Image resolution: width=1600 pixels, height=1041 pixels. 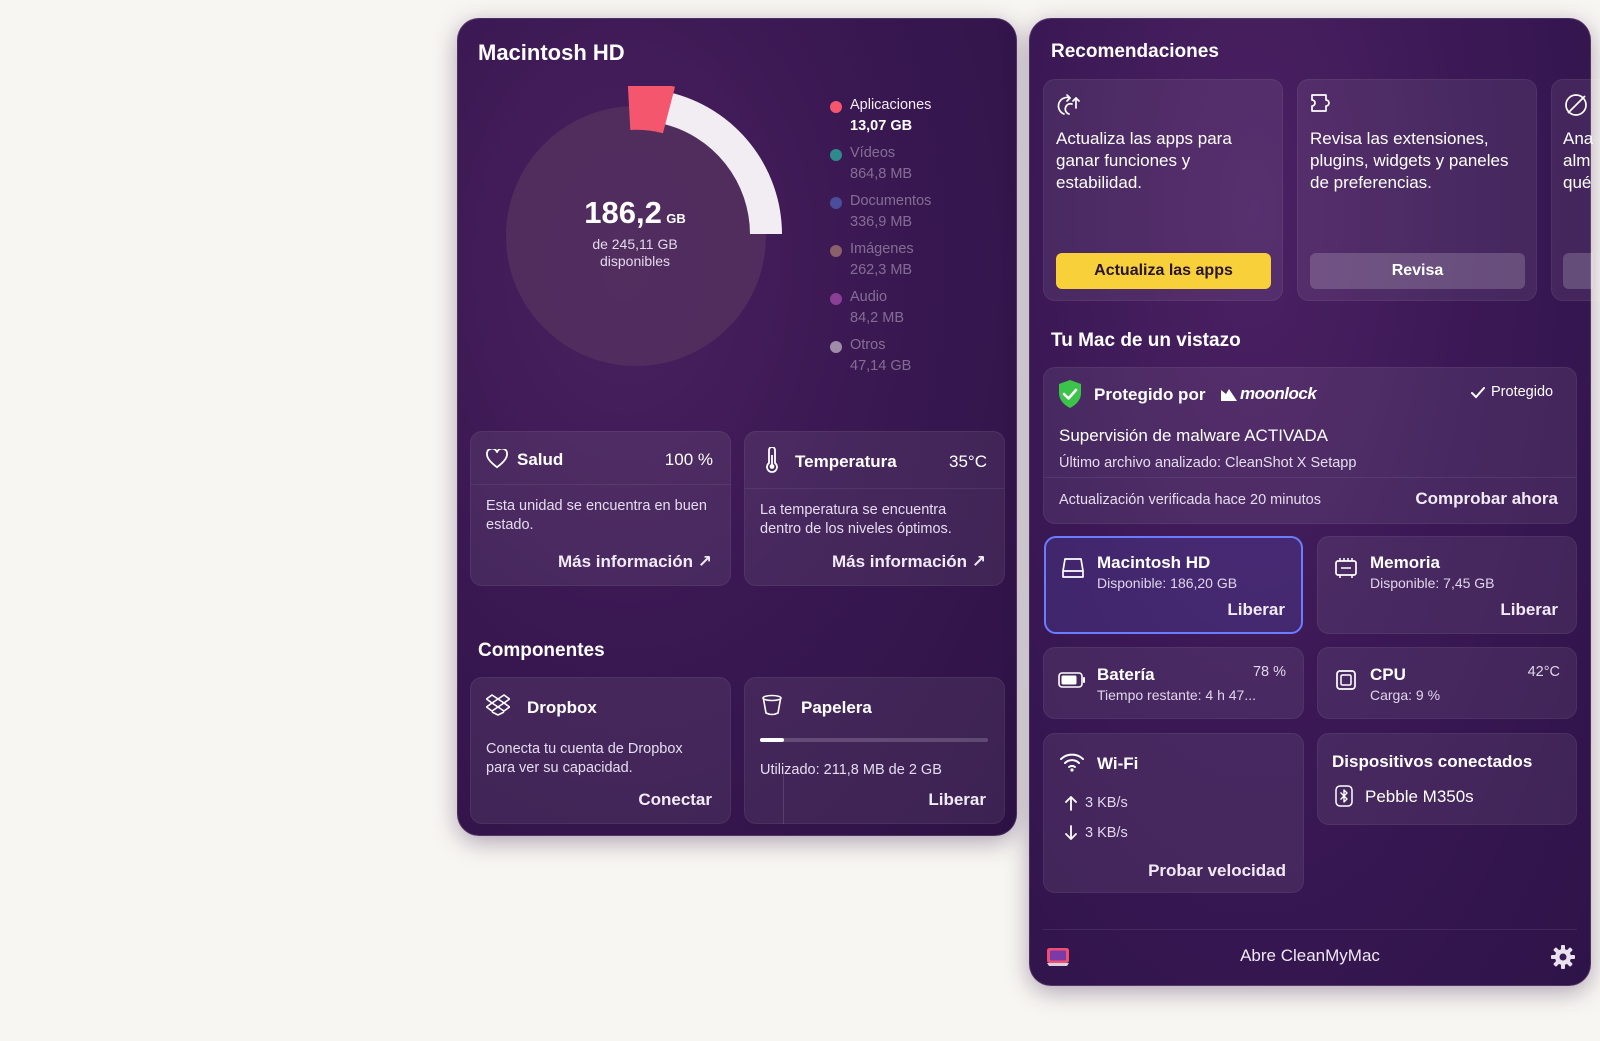 I want to click on used-arc, so click(x=721, y=163).